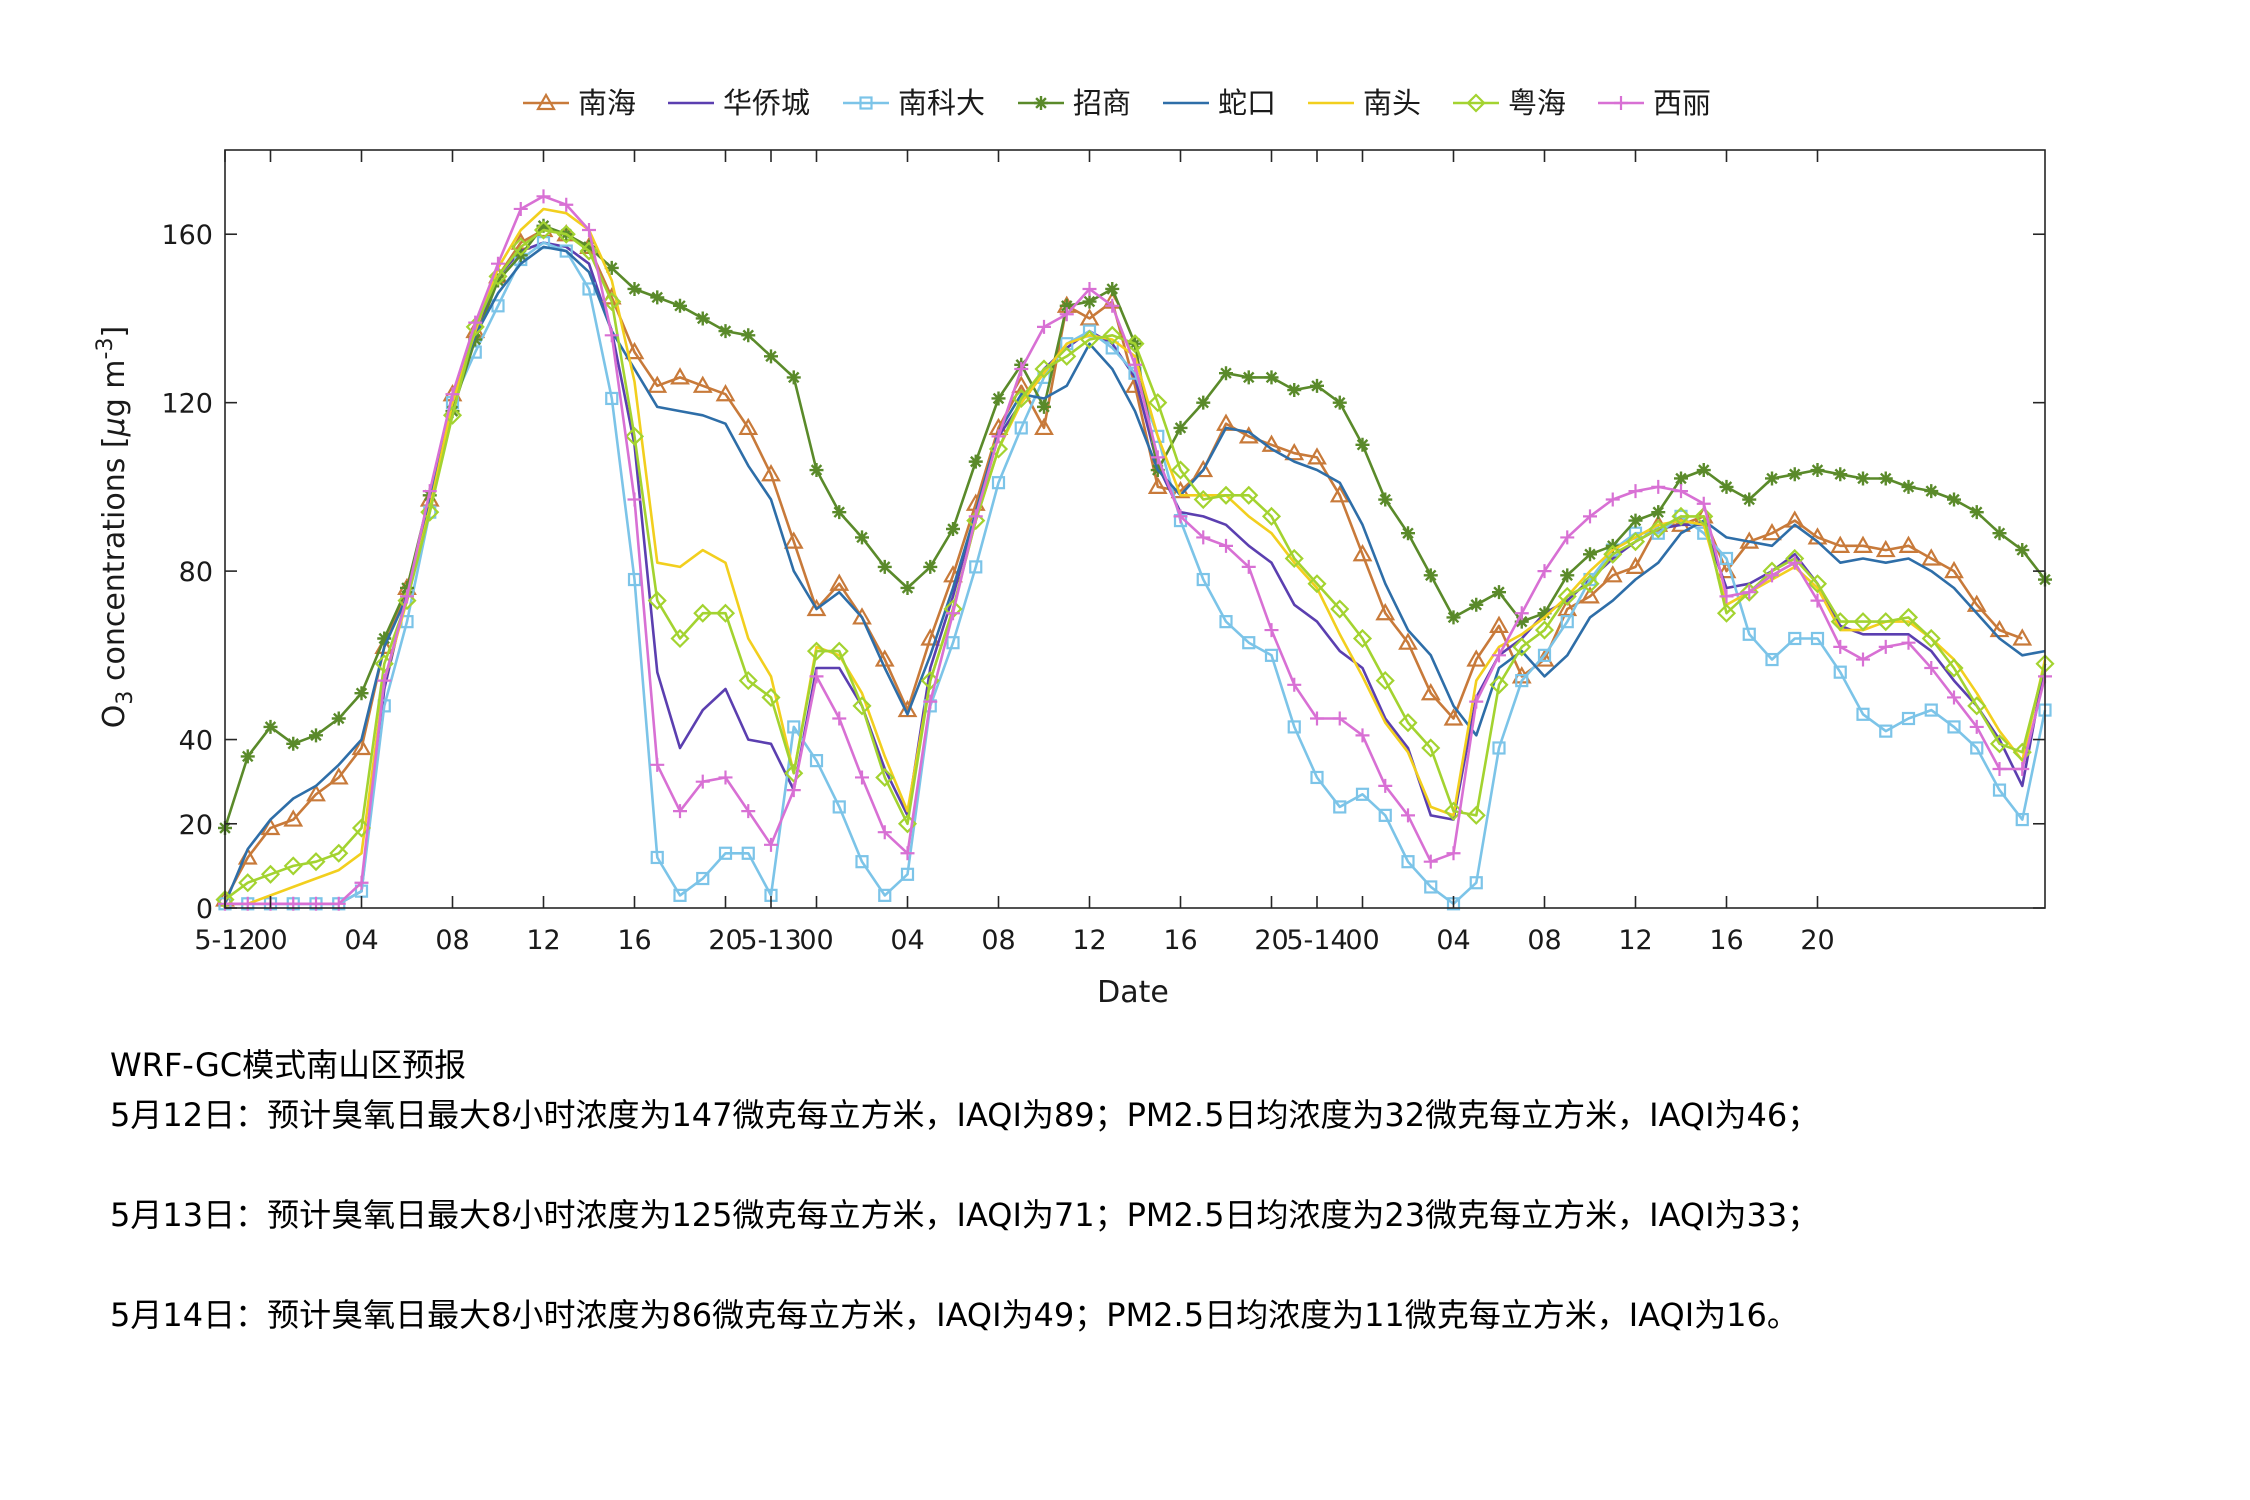  What do you see at coordinates (1682, 103) in the screenshot?
I see `legend-label: 西丽` at bounding box center [1682, 103].